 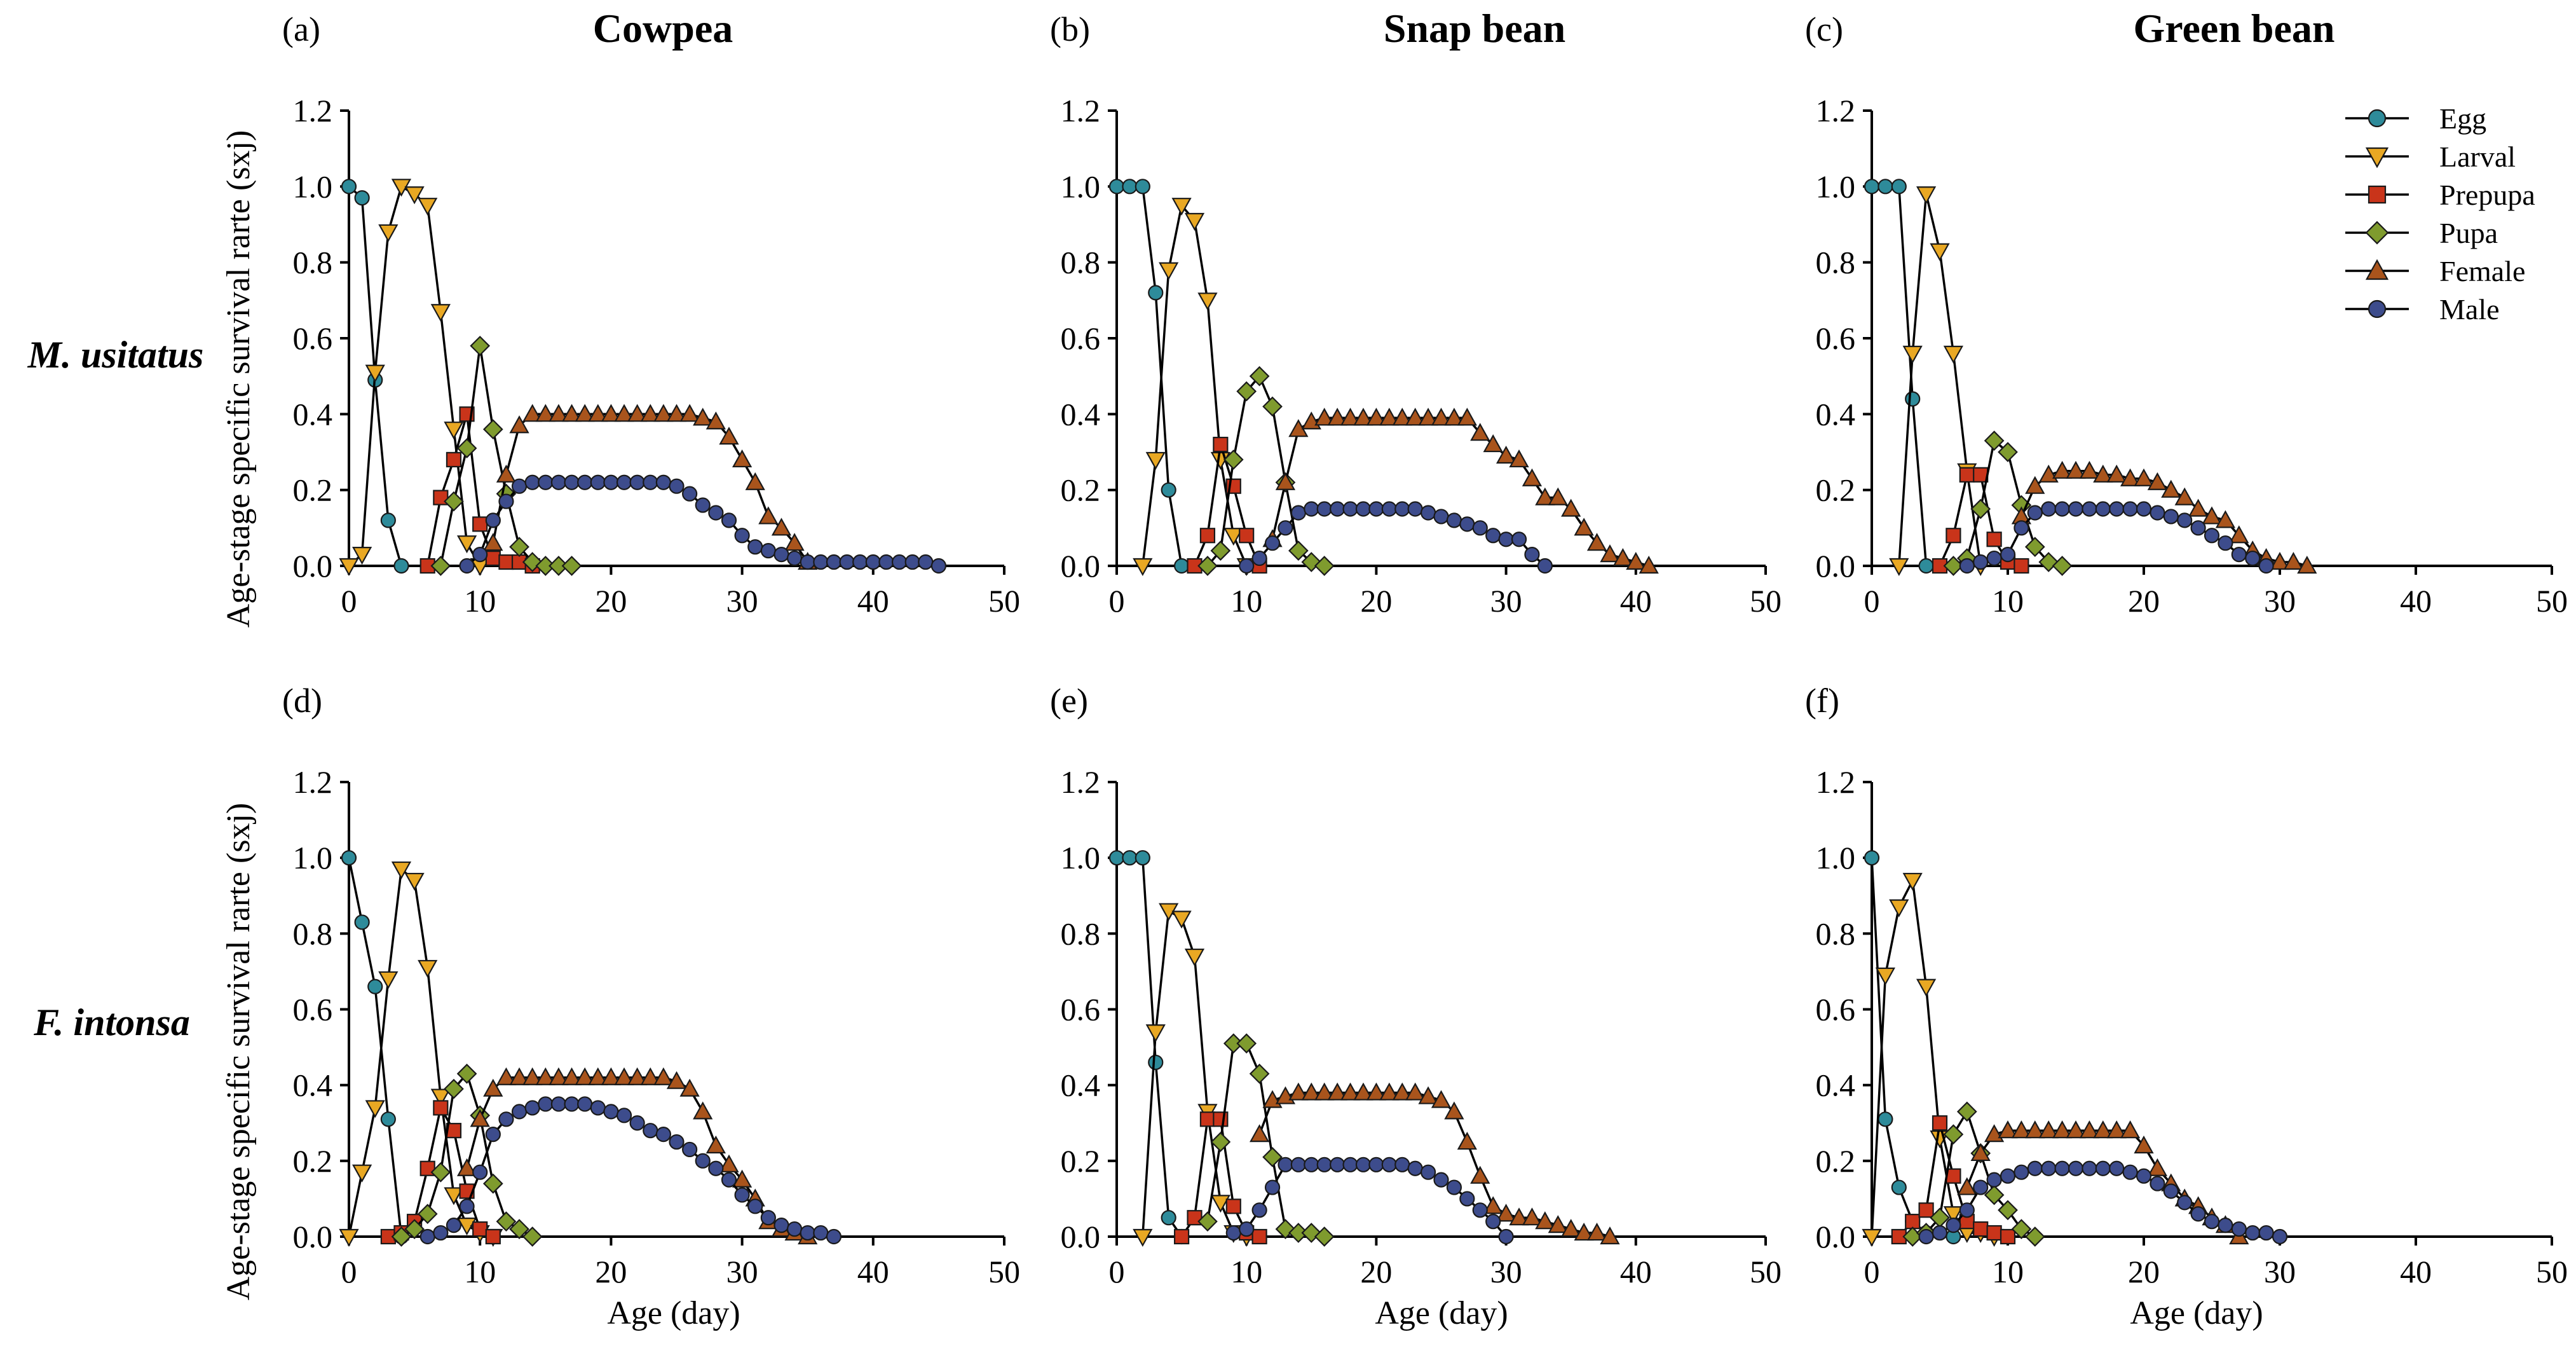 I want to click on x-axis-title-e: Age (day), so click(x=1441, y=1313).